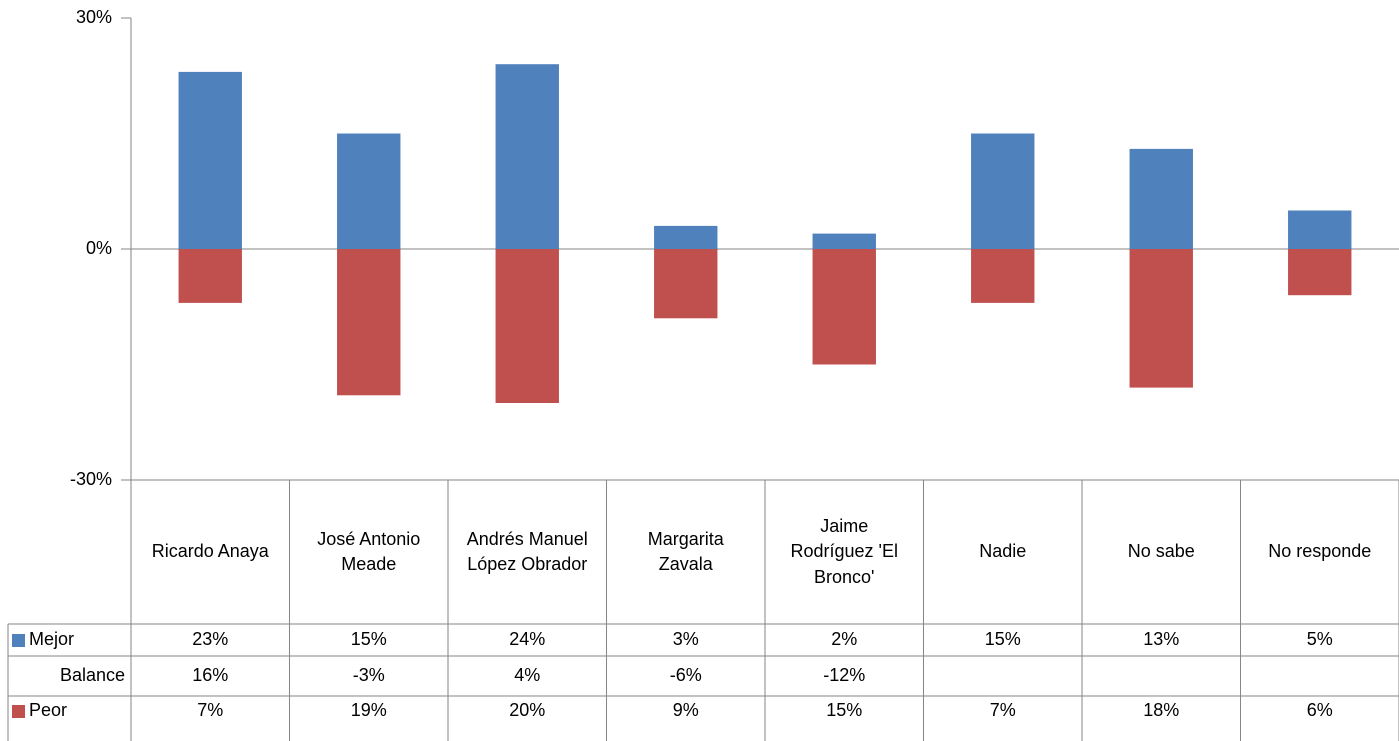 The height and width of the screenshot is (741, 1399). Describe the element at coordinates (527, 710) in the screenshot. I see `table-value: 20%` at that location.